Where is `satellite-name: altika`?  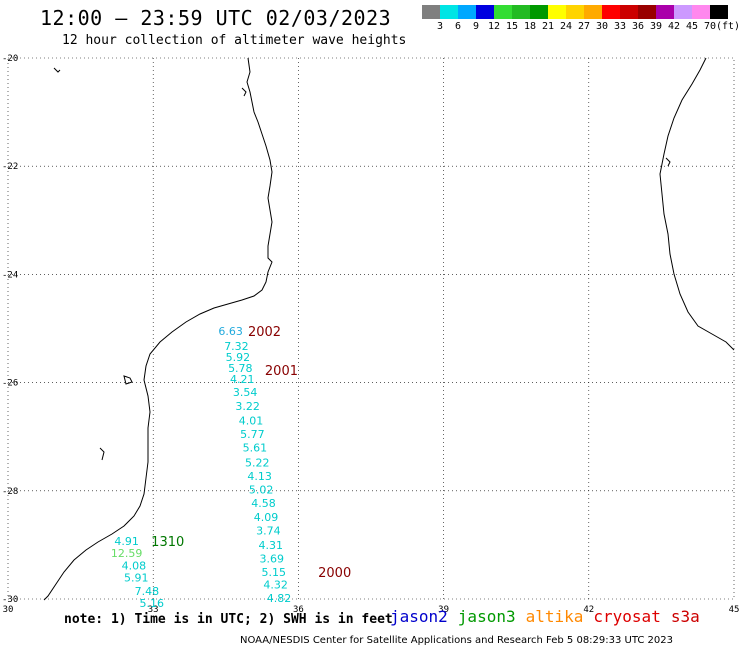
satellite-name: altika is located at coordinates (554, 616).